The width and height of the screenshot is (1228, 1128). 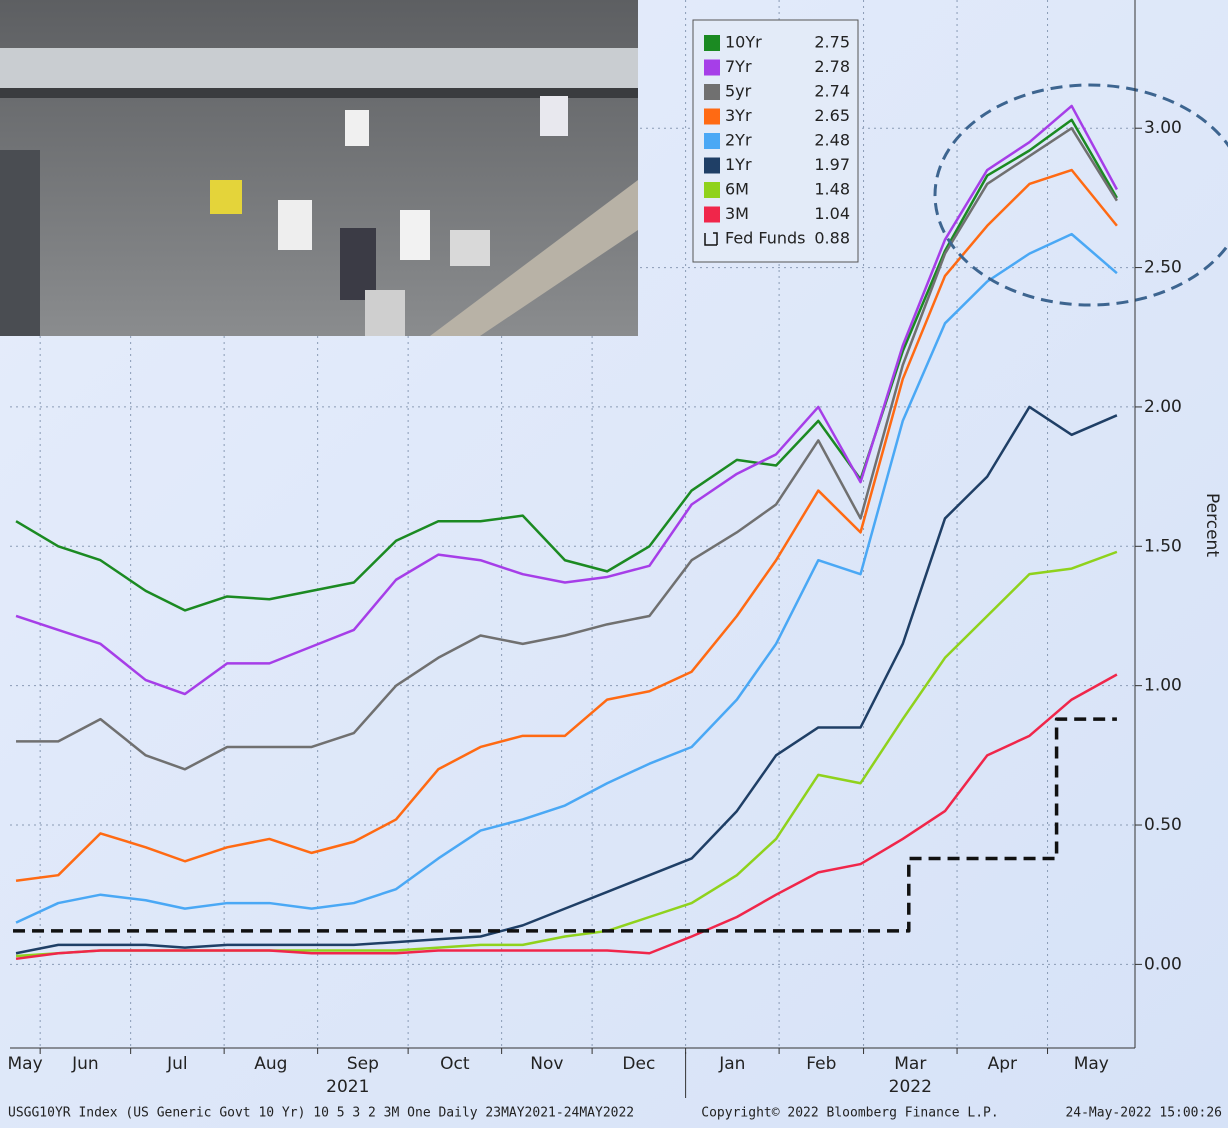 What do you see at coordinates (319, 93) in the screenshot?
I see `toll-beam` at bounding box center [319, 93].